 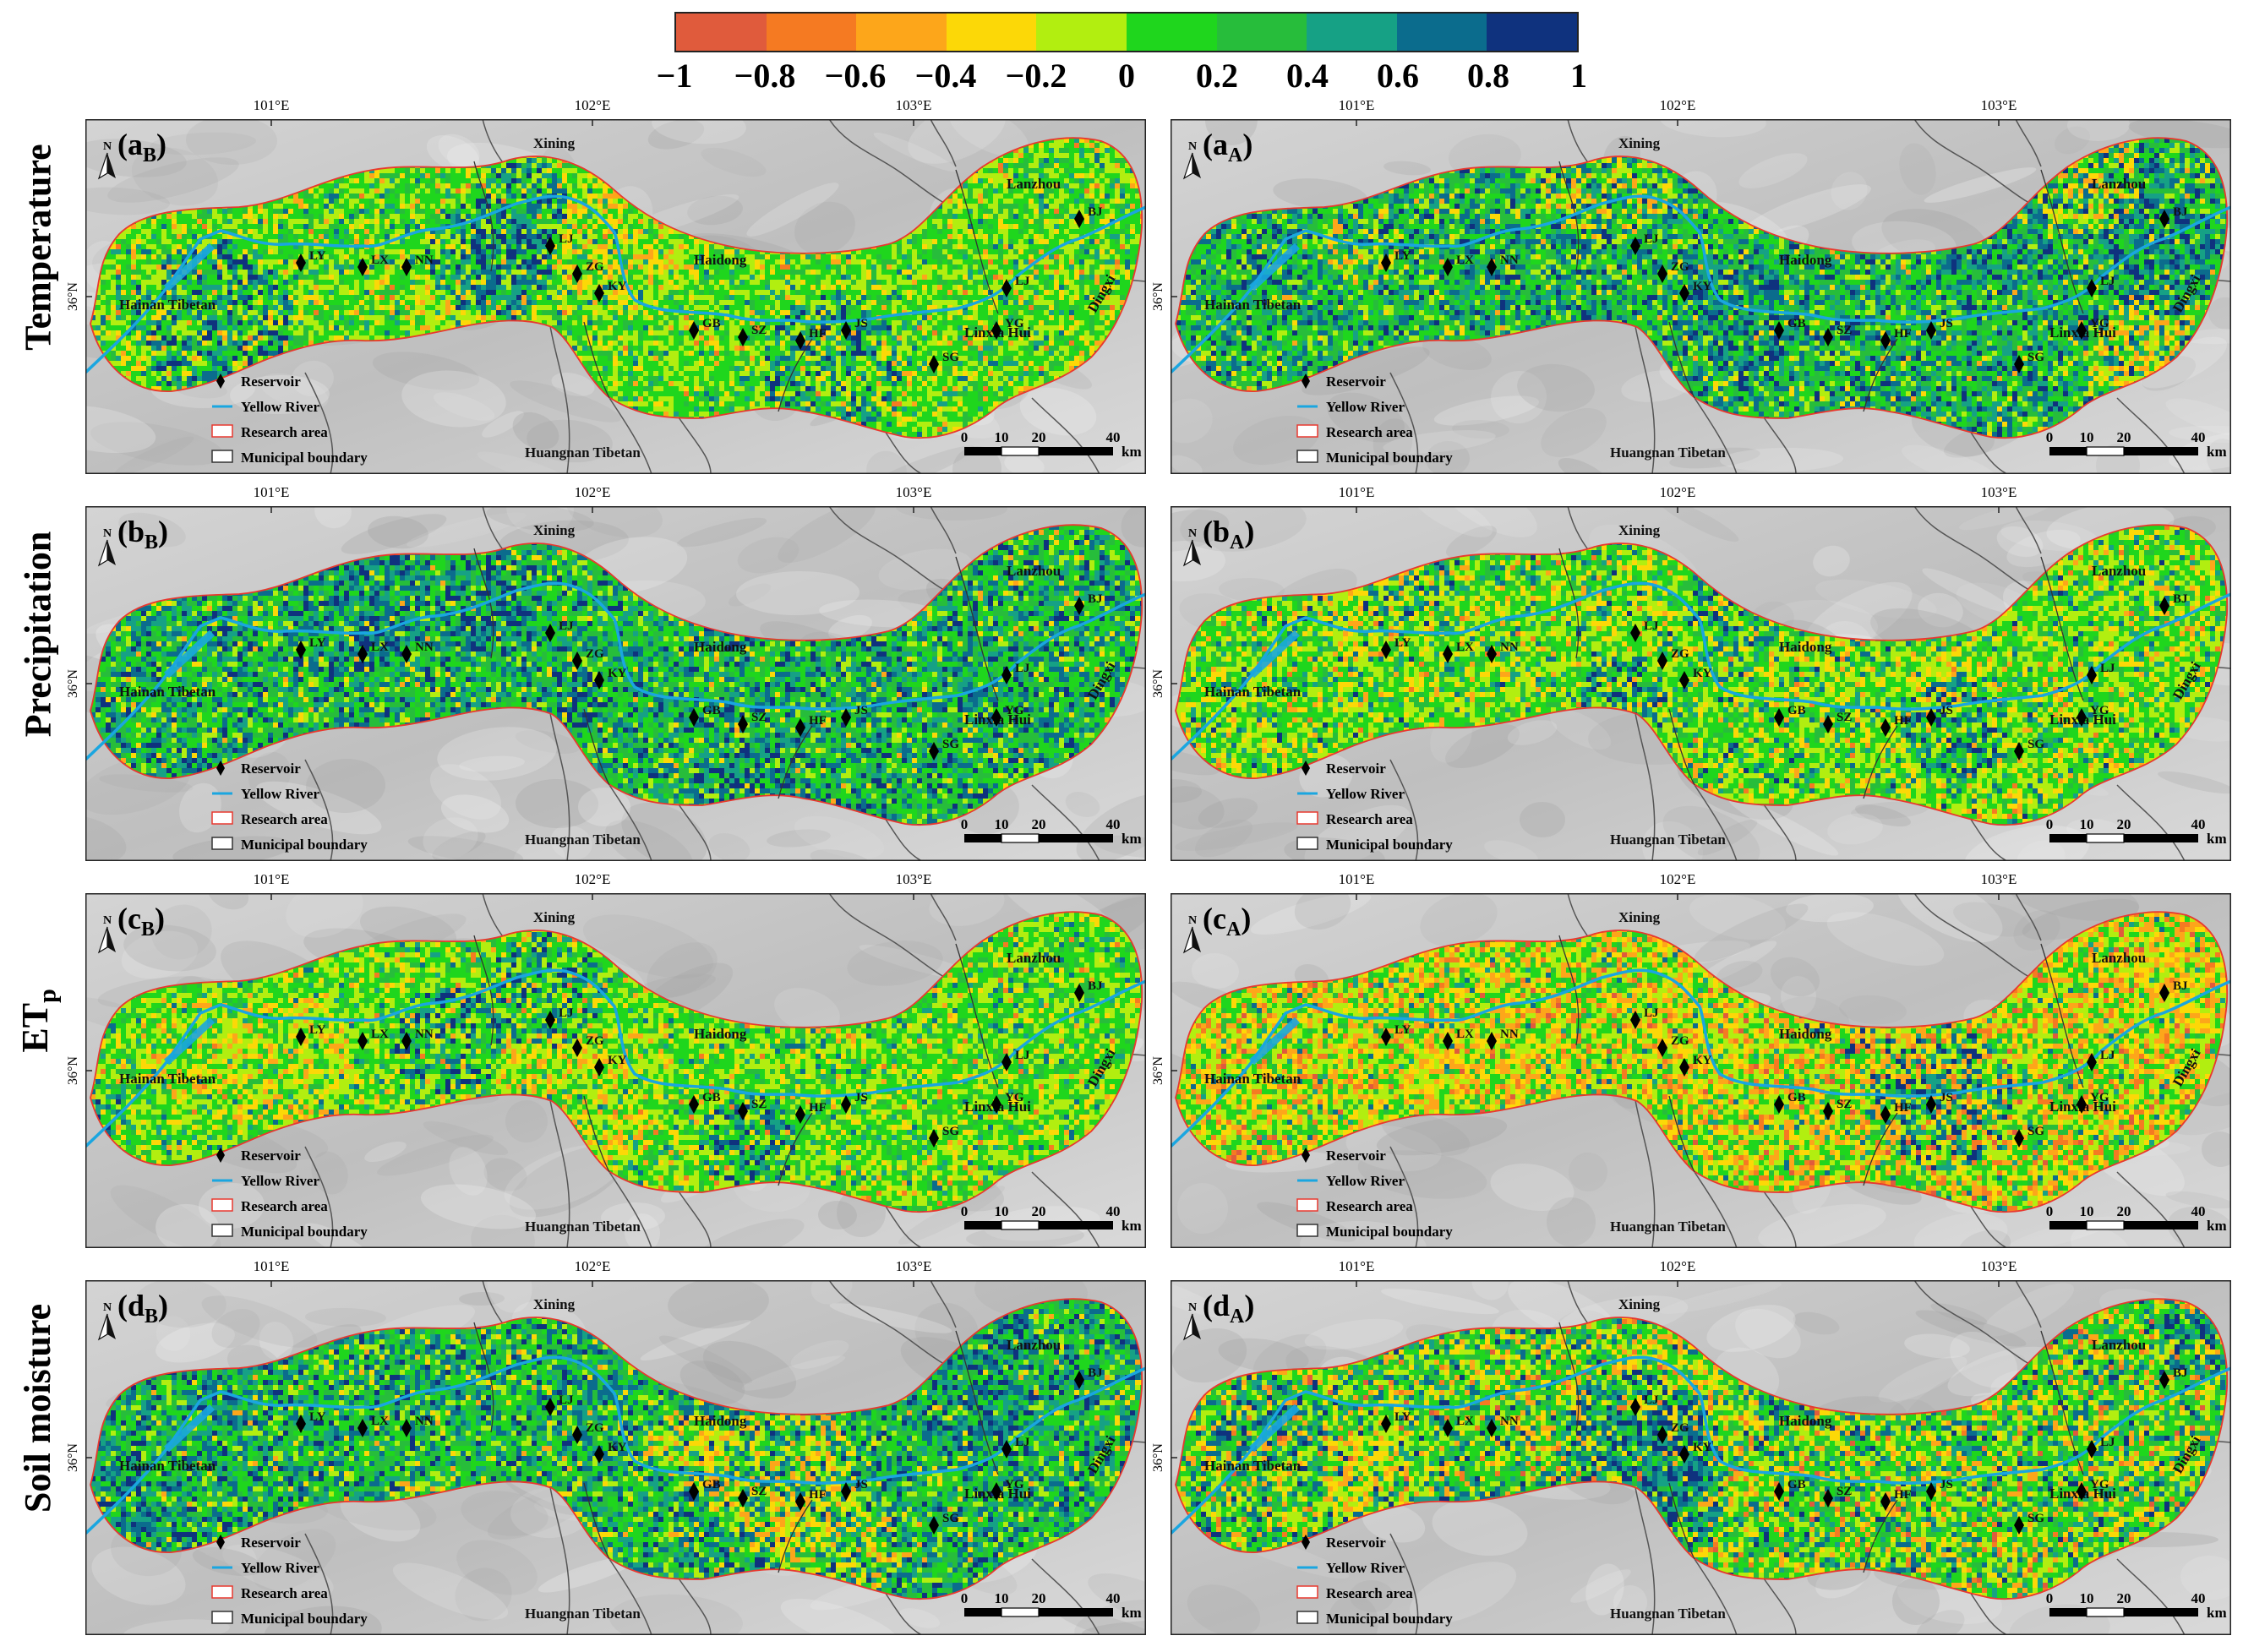 What do you see at coordinates (1488, 75) in the screenshot?
I see `colorbar-tick-label: 0.8` at bounding box center [1488, 75].